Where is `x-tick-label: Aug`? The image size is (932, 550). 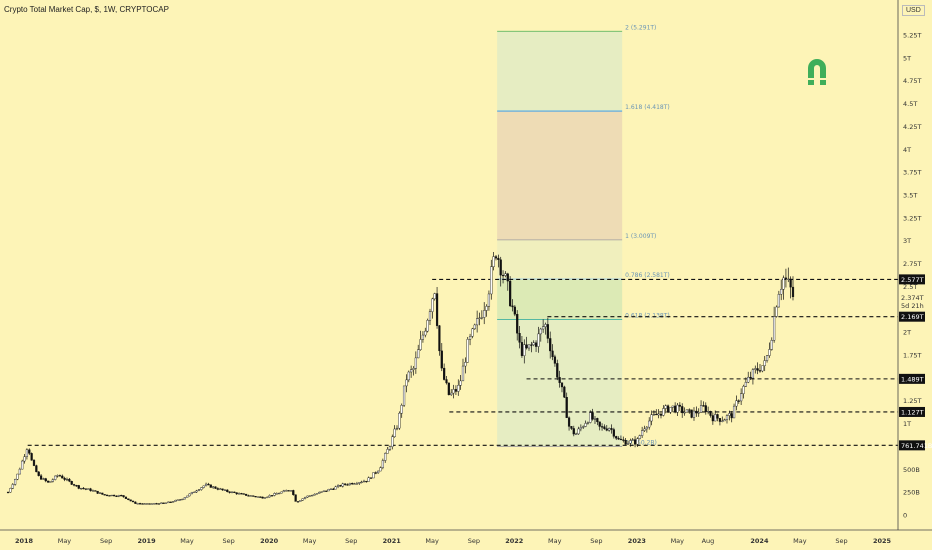 x-tick-label: Aug is located at coordinates (708, 541).